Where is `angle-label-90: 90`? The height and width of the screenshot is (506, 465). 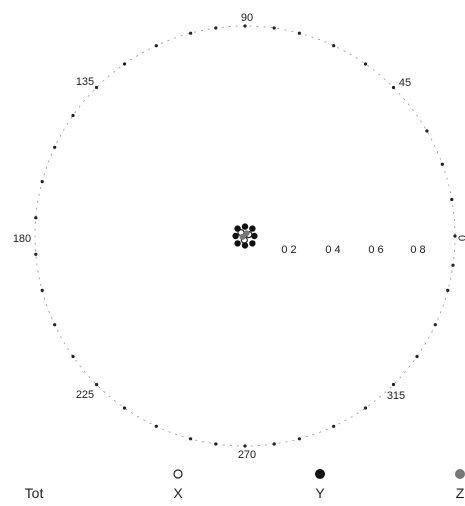 angle-label-90: 90 is located at coordinates (247, 18).